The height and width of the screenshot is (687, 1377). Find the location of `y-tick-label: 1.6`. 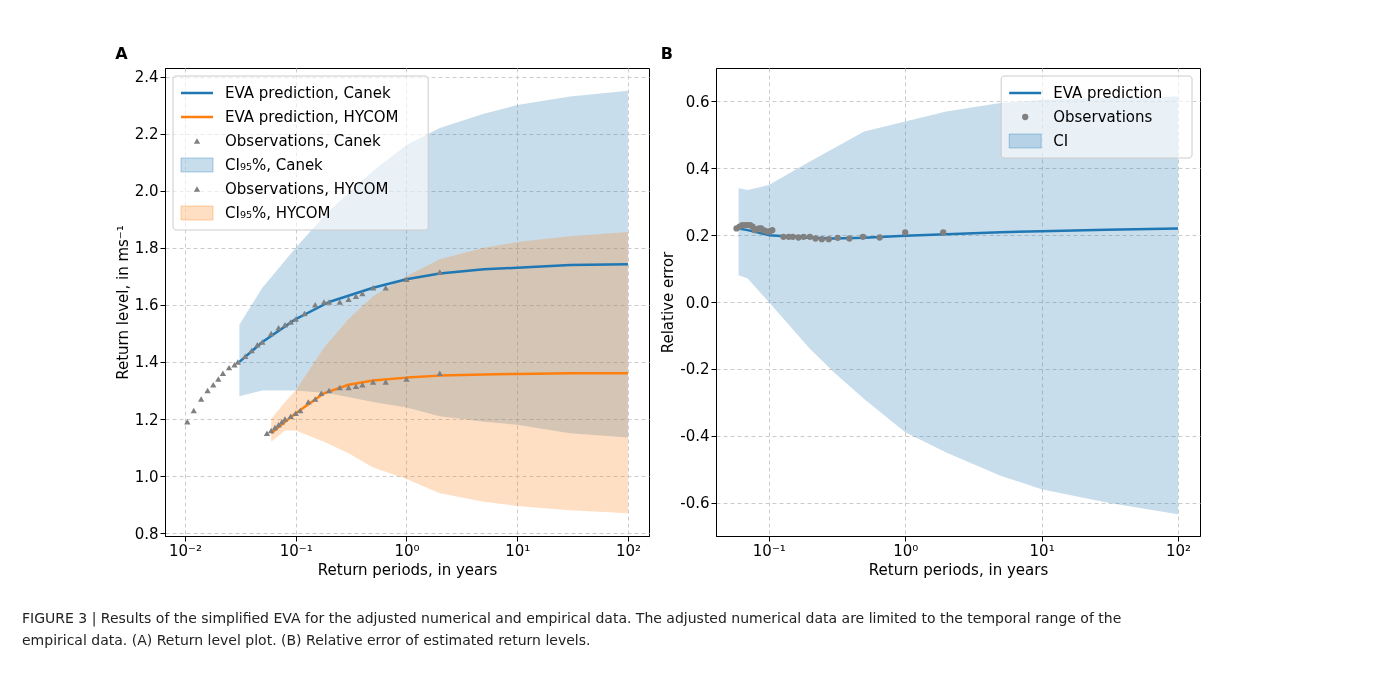

y-tick-label: 1.6 is located at coordinates (146, 305).